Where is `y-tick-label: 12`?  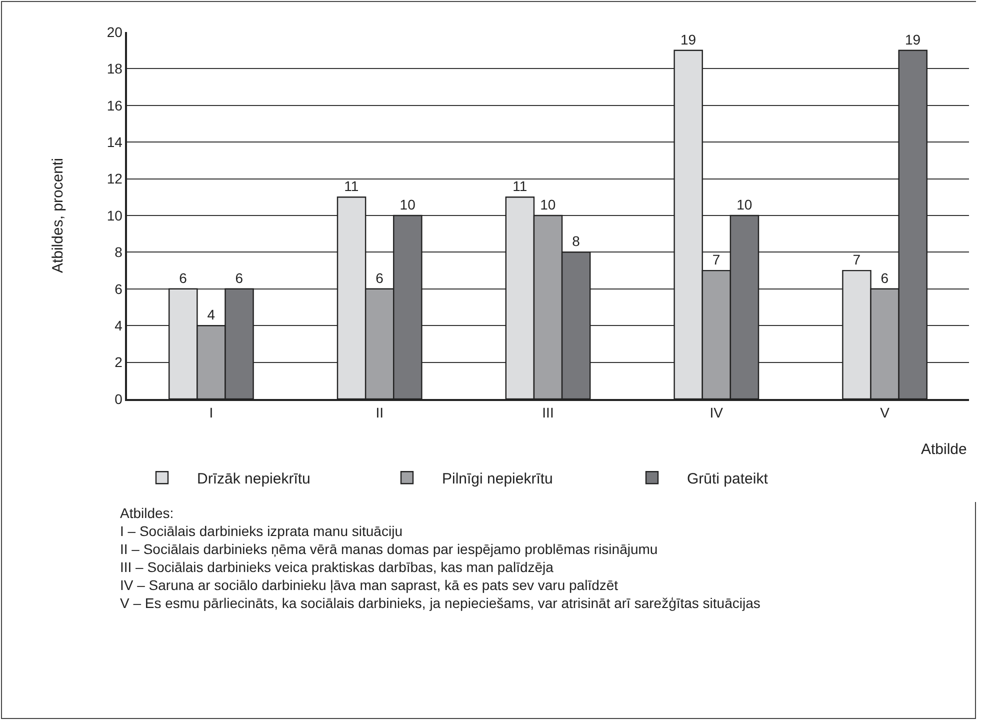 y-tick-label: 12 is located at coordinates (114, 178).